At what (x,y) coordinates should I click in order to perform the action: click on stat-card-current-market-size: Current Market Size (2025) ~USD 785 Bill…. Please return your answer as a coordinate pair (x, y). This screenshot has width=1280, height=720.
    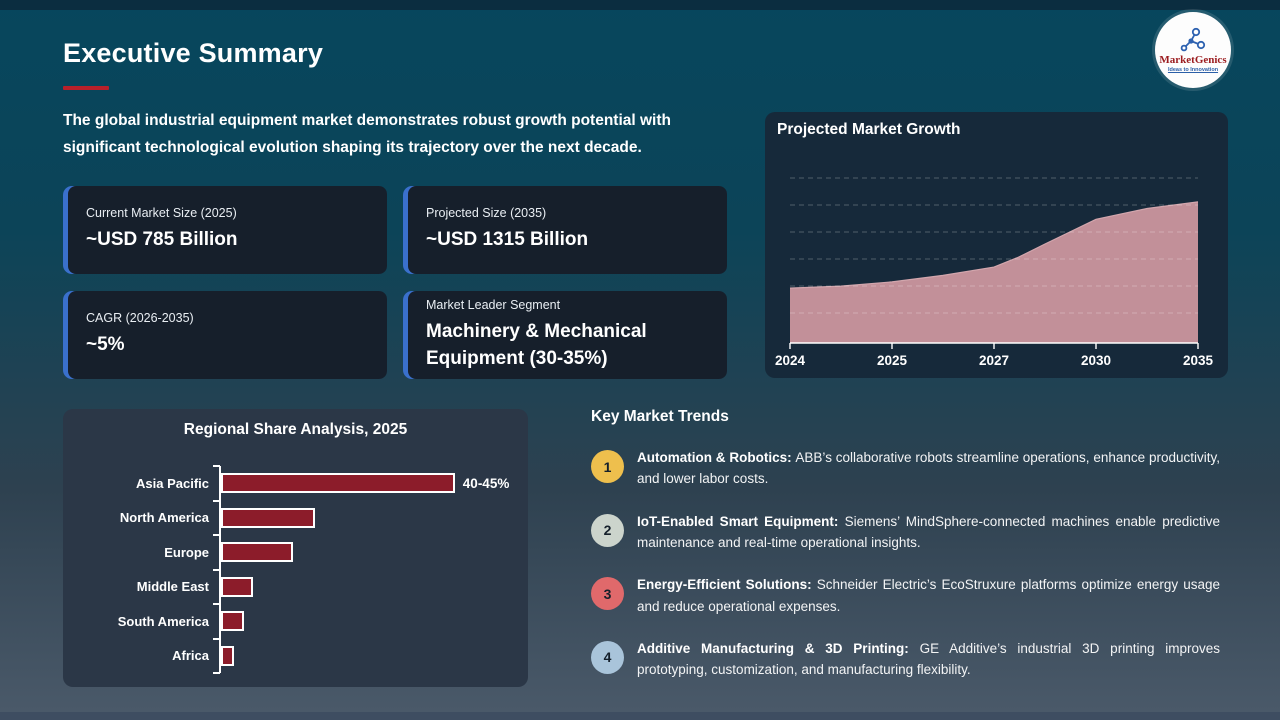
    Looking at the image, I should click on (225, 230).